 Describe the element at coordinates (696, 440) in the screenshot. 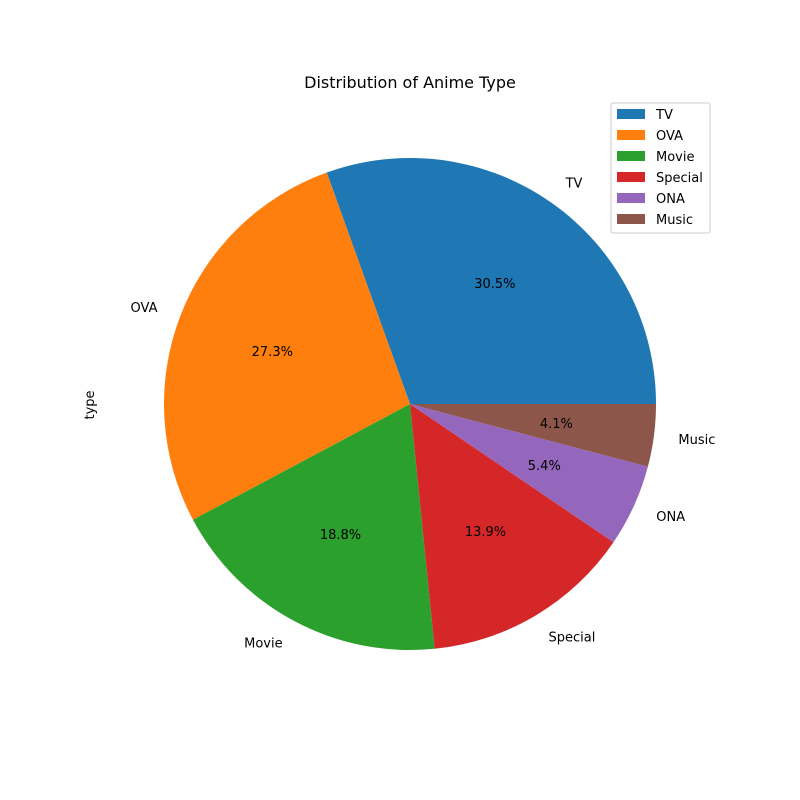

I see `slice-label-music: Music` at that location.